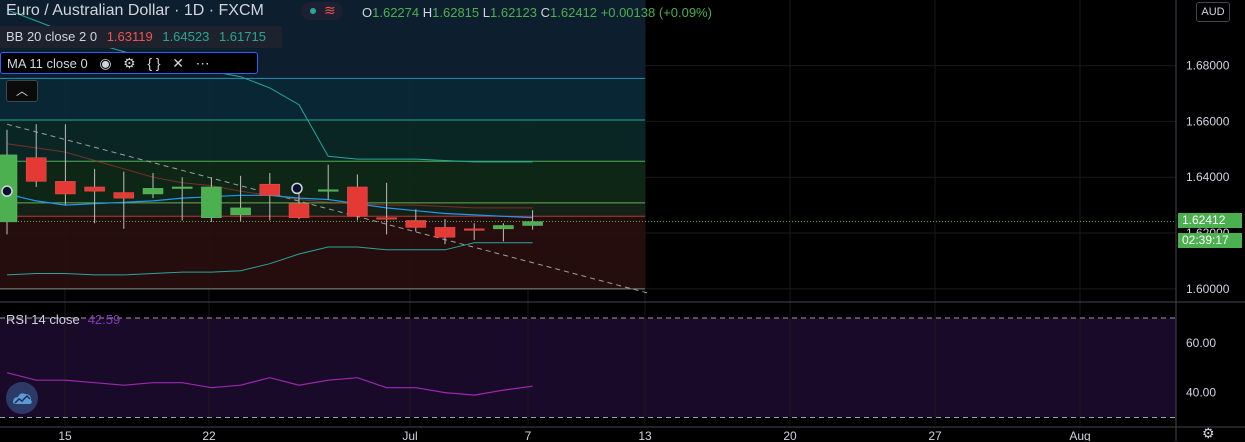  What do you see at coordinates (1210, 220) in the screenshot?
I see `last-price-tag: 1.62412` at bounding box center [1210, 220].